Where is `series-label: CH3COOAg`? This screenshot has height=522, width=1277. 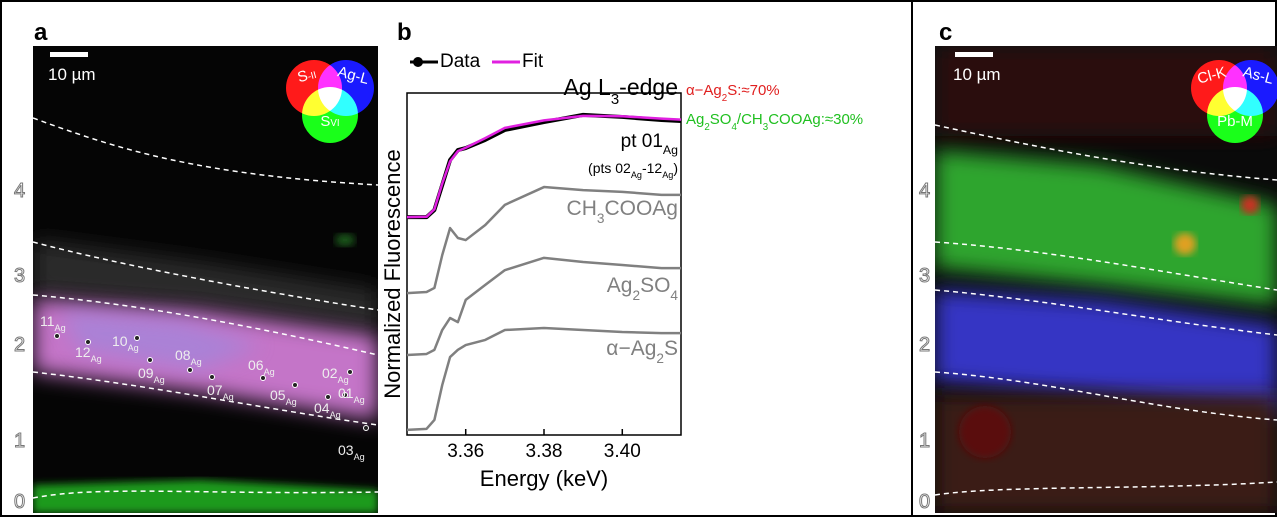 series-label: CH3COOAg is located at coordinates (622, 211).